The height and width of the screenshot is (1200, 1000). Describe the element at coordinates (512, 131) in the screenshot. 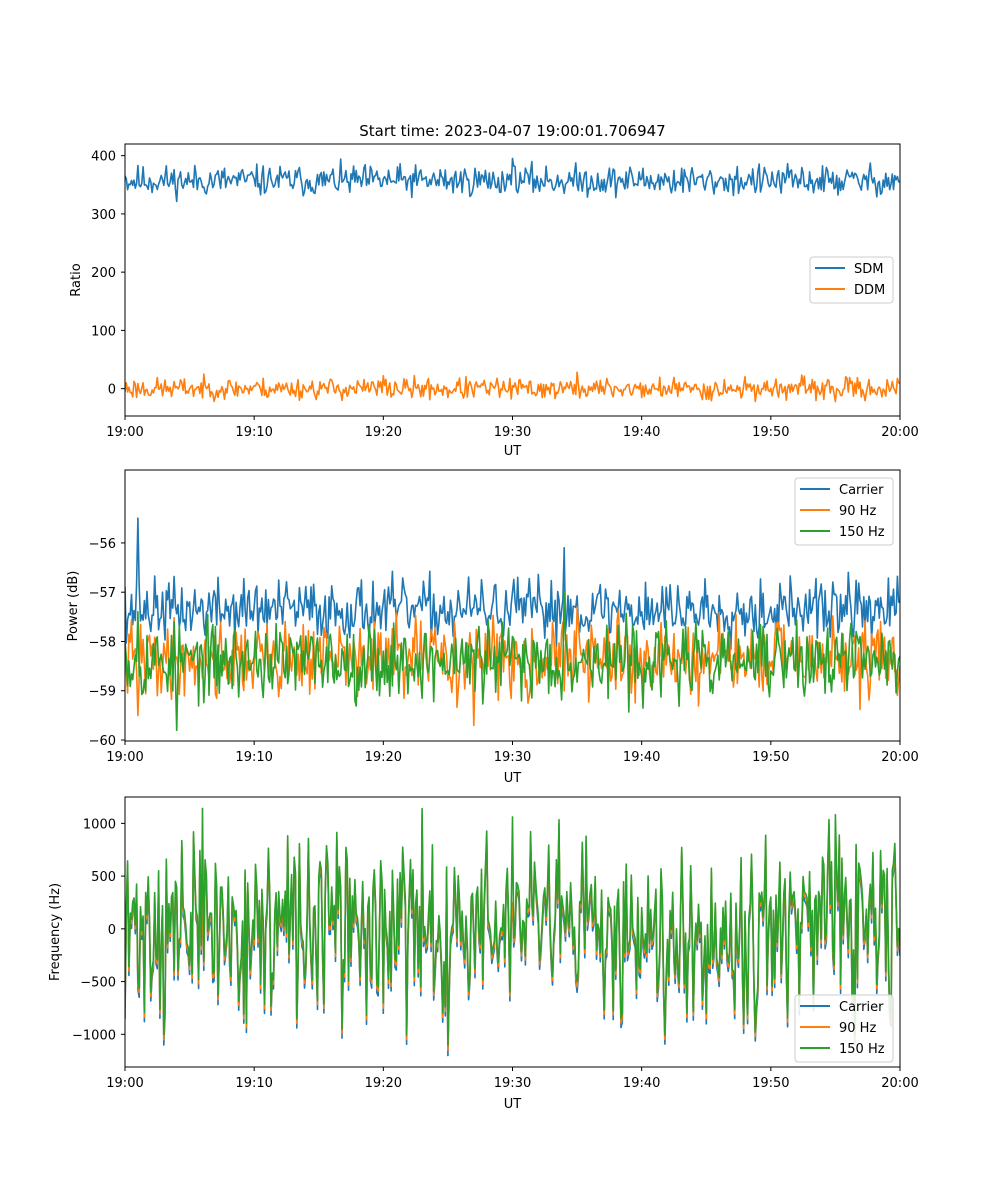

I see `figure-title: Start time: 2023-04-07 19:00:01.706947` at that location.